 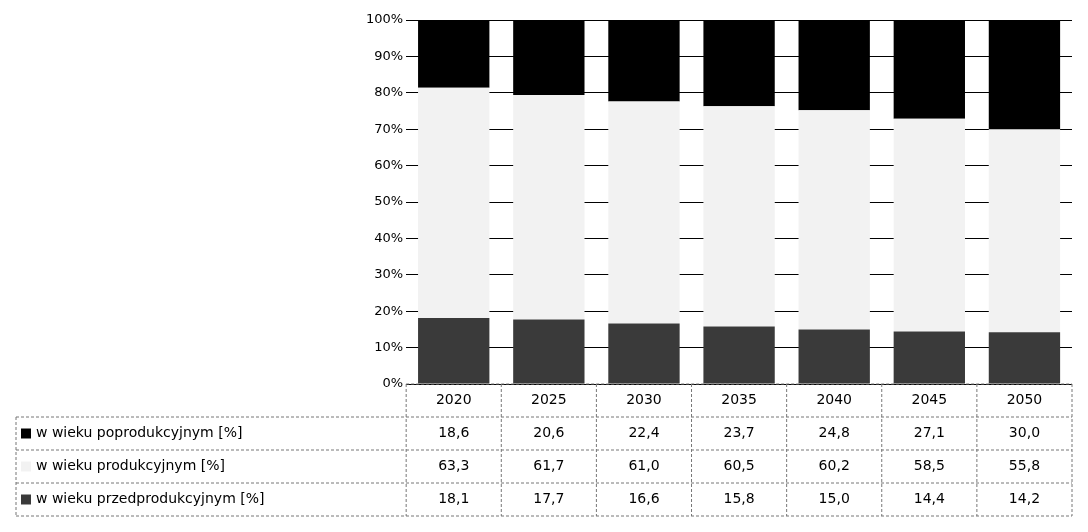 What do you see at coordinates (929, 465) in the screenshot?
I see `data-label: 58,5` at bounding box center [929, 465].